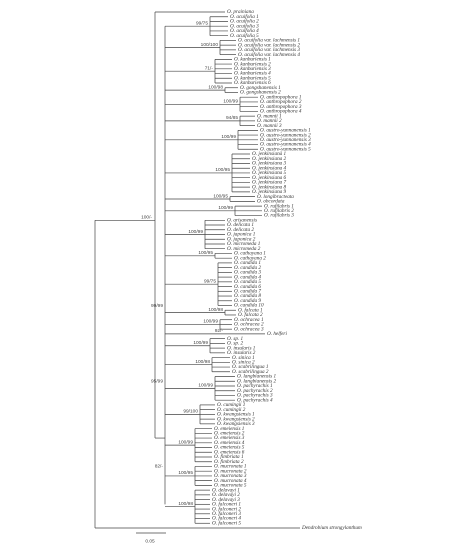 Image resolution: width=474 pixels, height=545 pixels. I want to click on leaf-label: O. jenkinsiana 1, so click(269, 154).